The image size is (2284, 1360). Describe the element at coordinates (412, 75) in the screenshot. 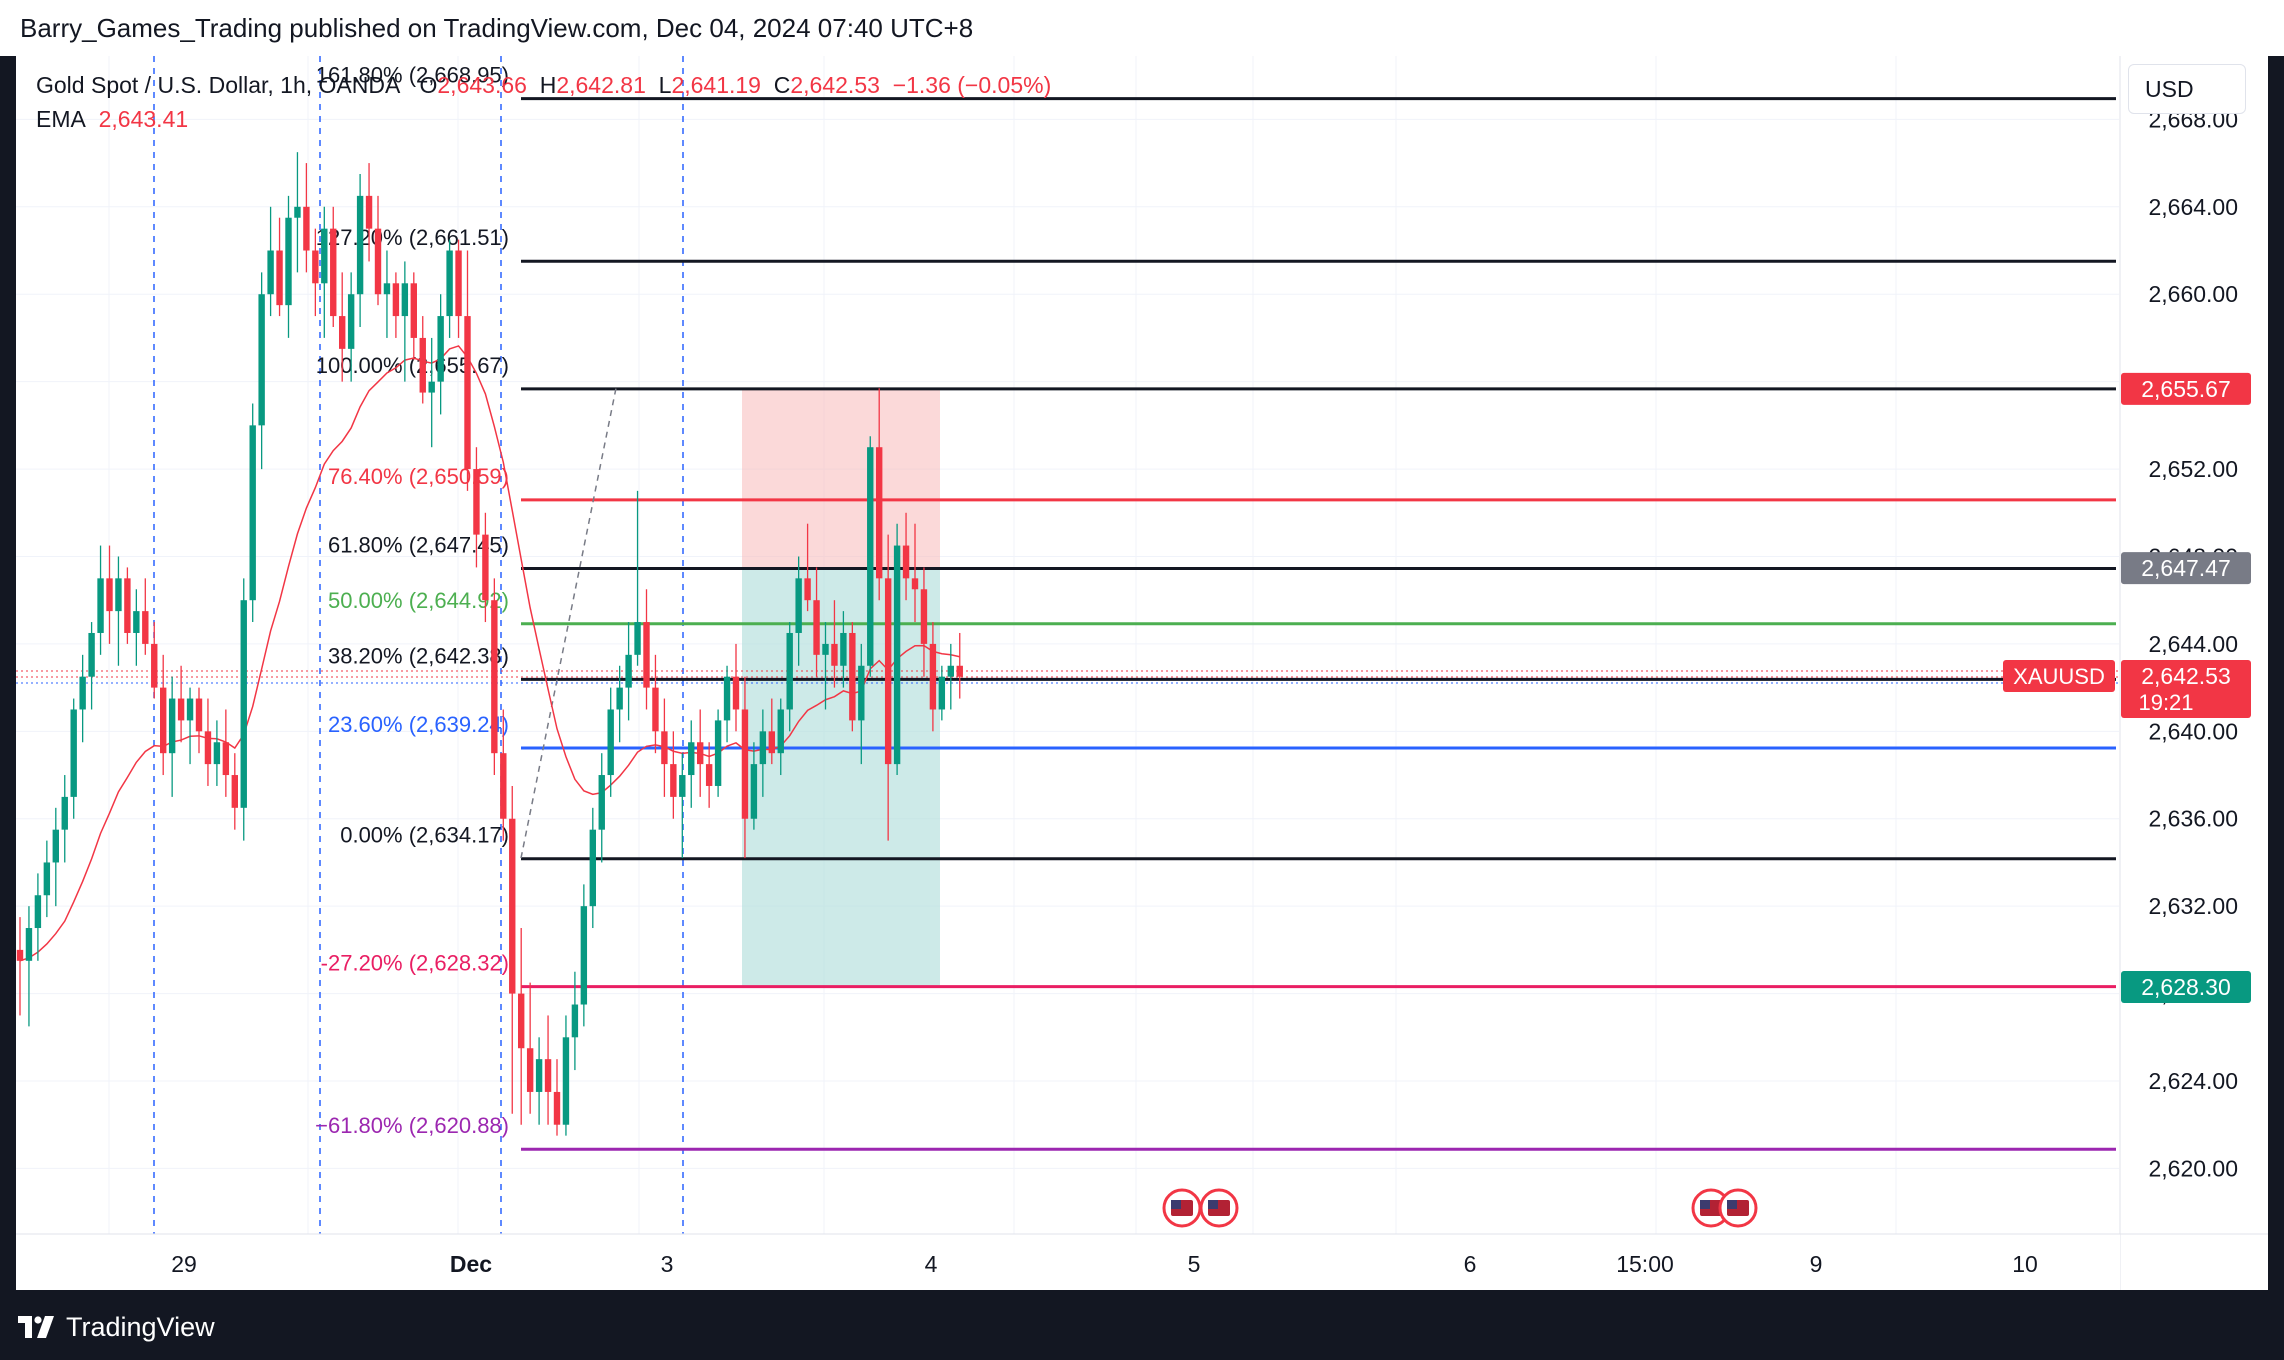

I see `fib-level-label: 161.80% (2,668.95)` at that location.